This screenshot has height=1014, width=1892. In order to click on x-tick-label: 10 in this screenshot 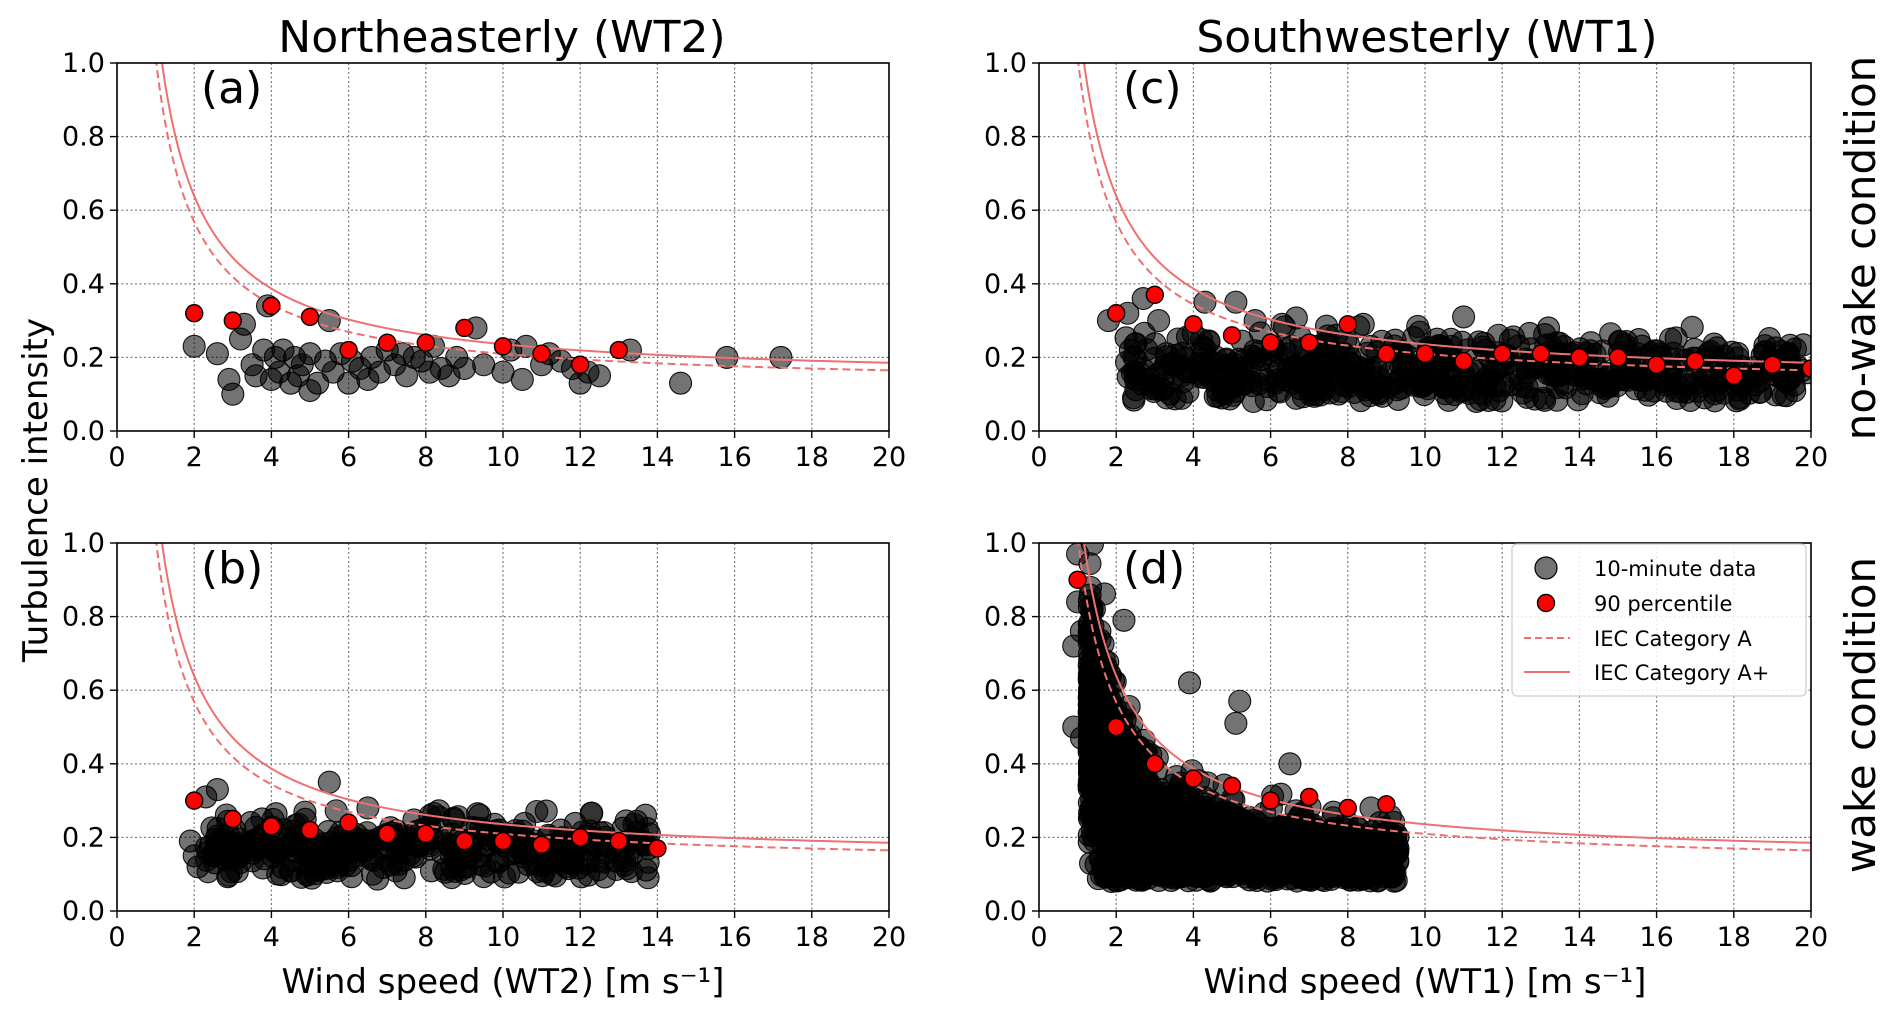, I will do `click(503, 937)`.